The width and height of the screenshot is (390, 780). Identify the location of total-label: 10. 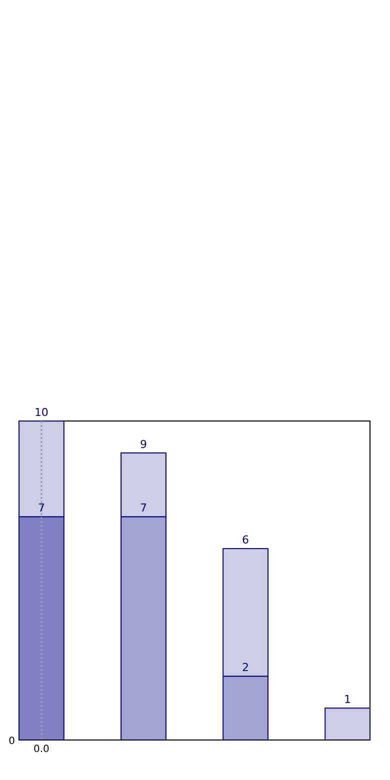
(41, 412).